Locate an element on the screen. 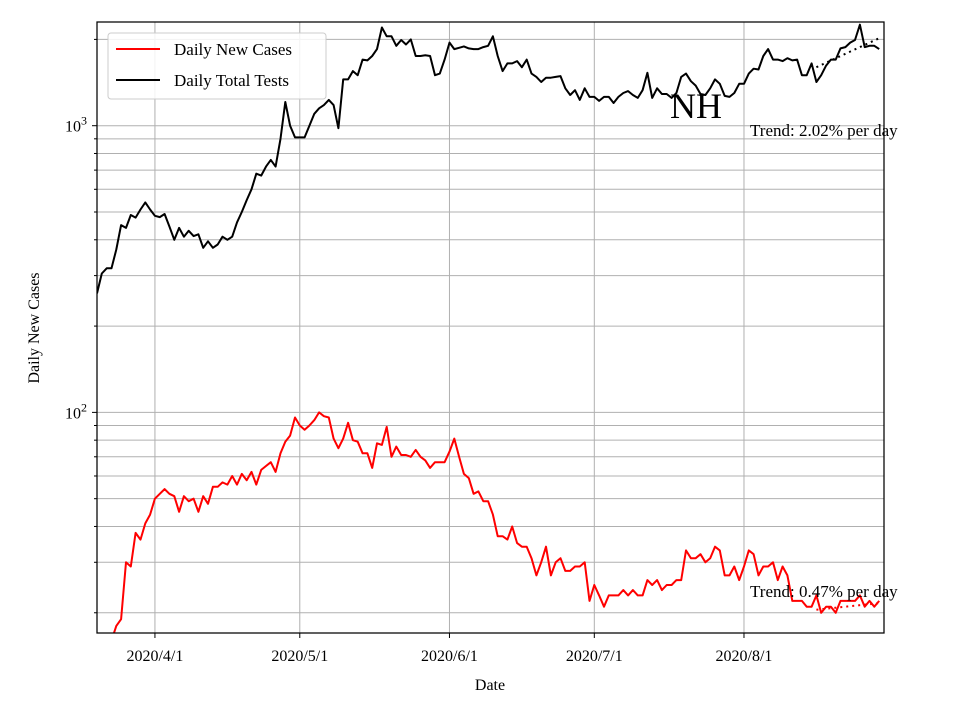 This screenshot has height=720, width=960. legend-box is located at coordinates (217, 66).